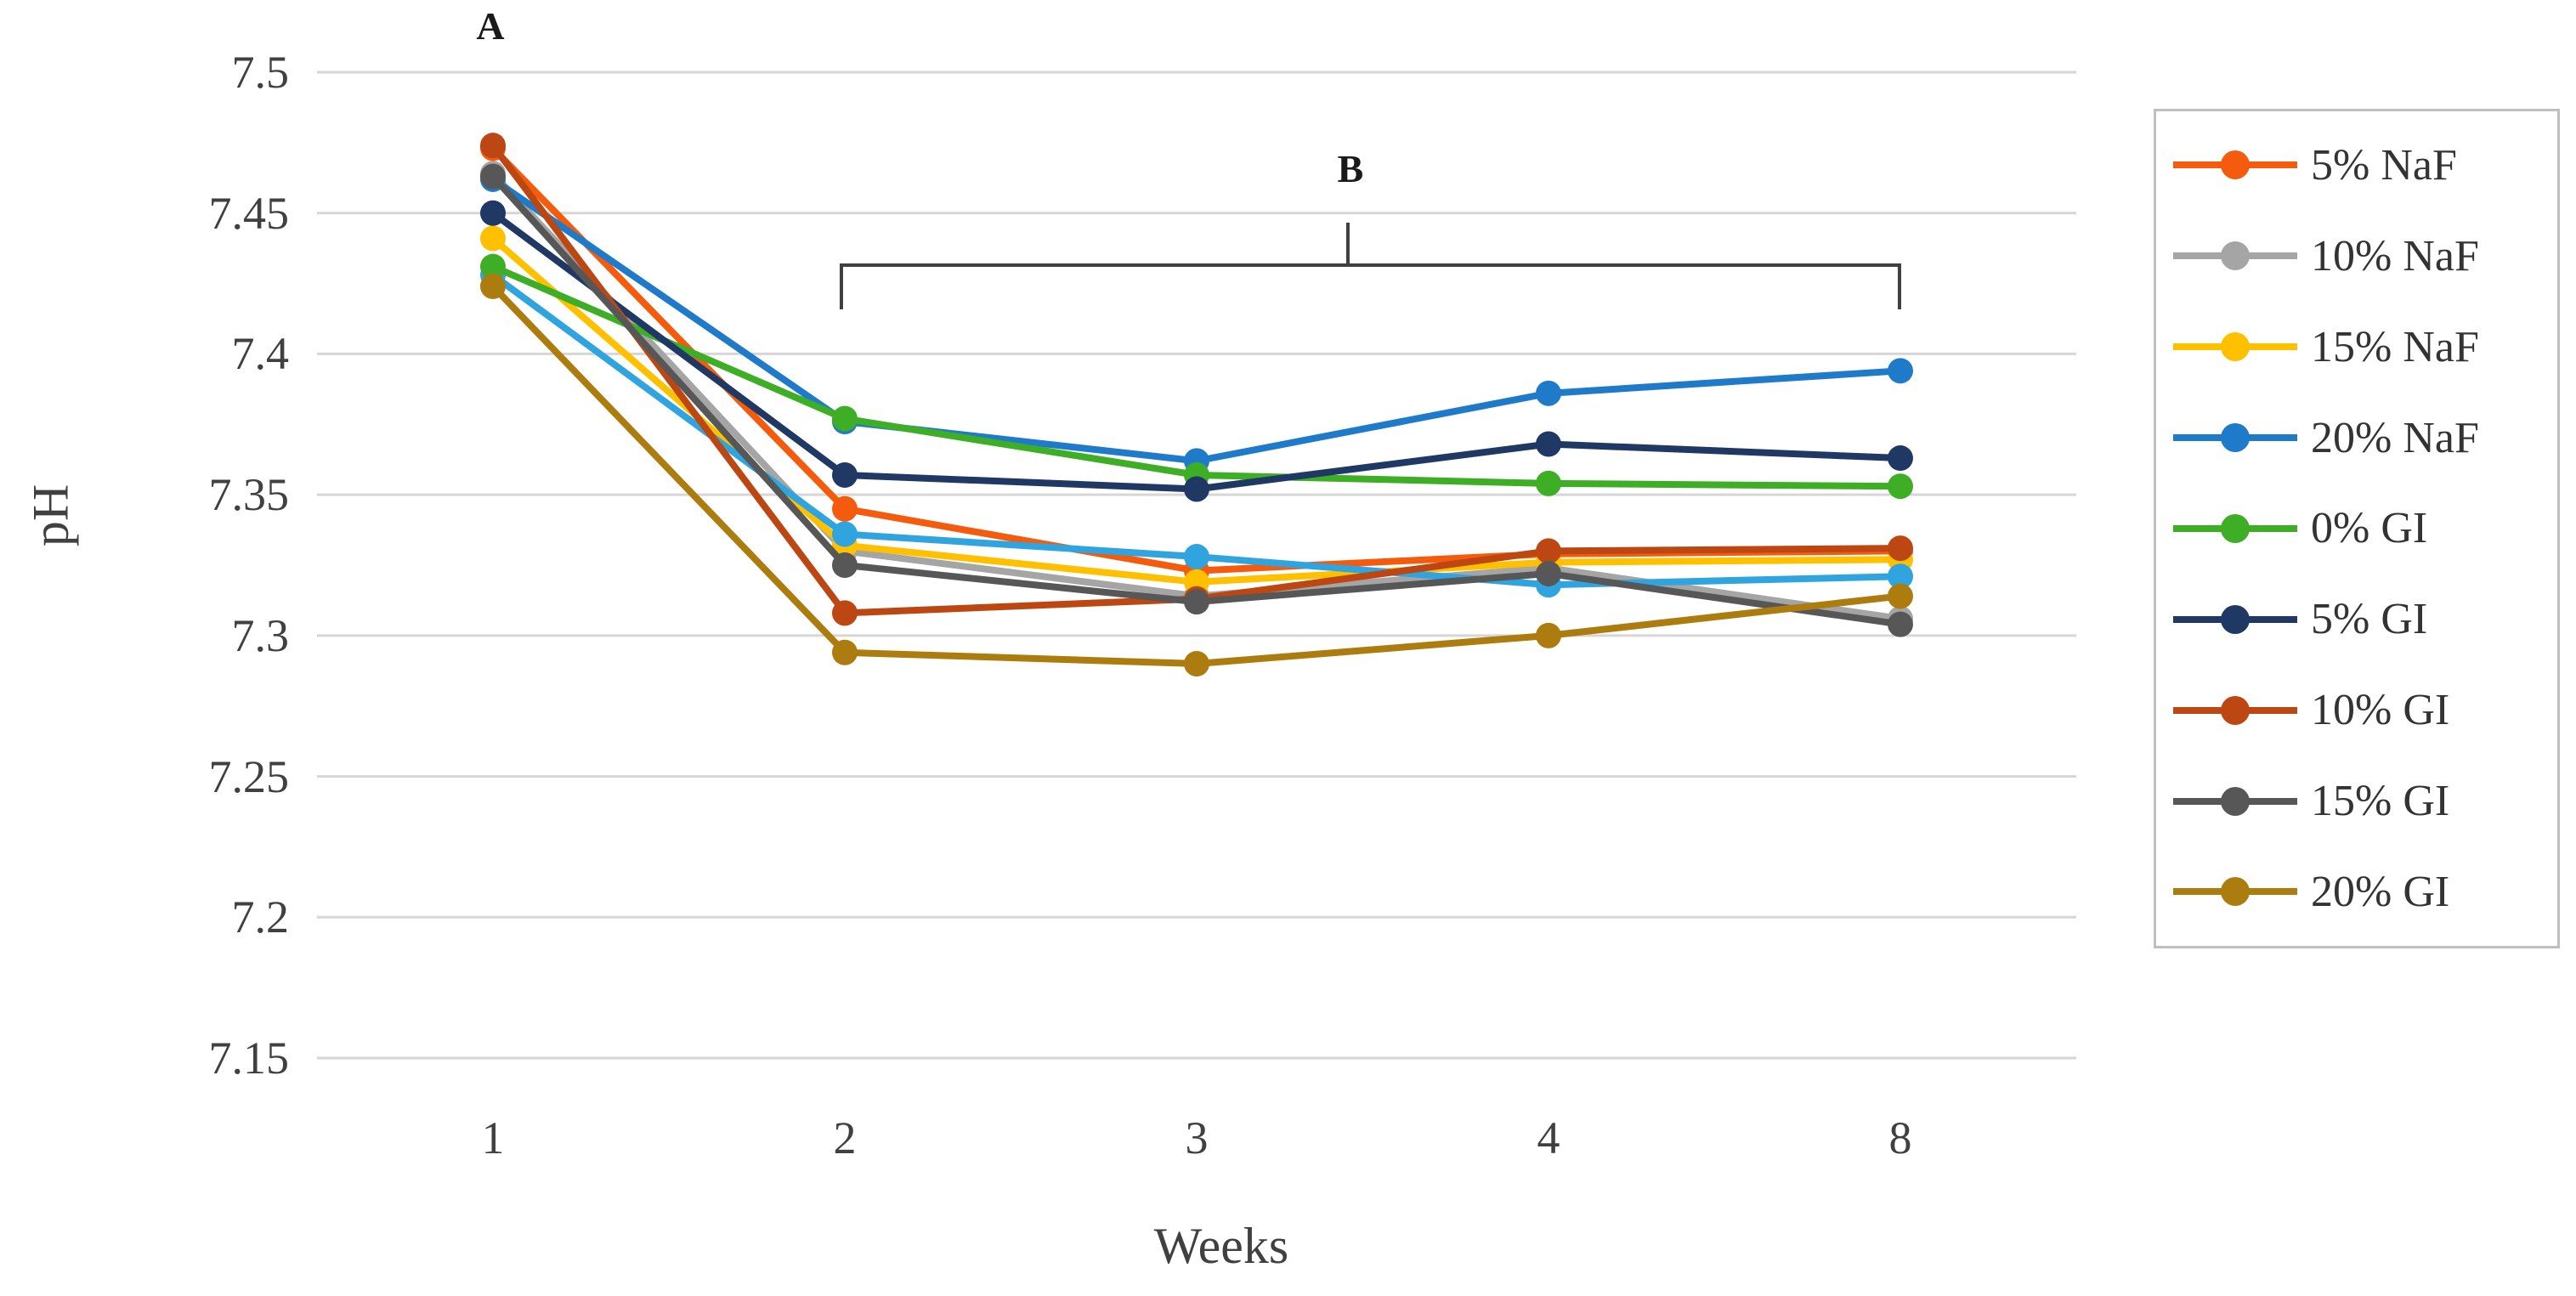 The image size is (2576, 1296). Describe the element at coordinates (2395, 346) in the screenshot. I see `legend-label-15-naf: 15% NaF` at that location.